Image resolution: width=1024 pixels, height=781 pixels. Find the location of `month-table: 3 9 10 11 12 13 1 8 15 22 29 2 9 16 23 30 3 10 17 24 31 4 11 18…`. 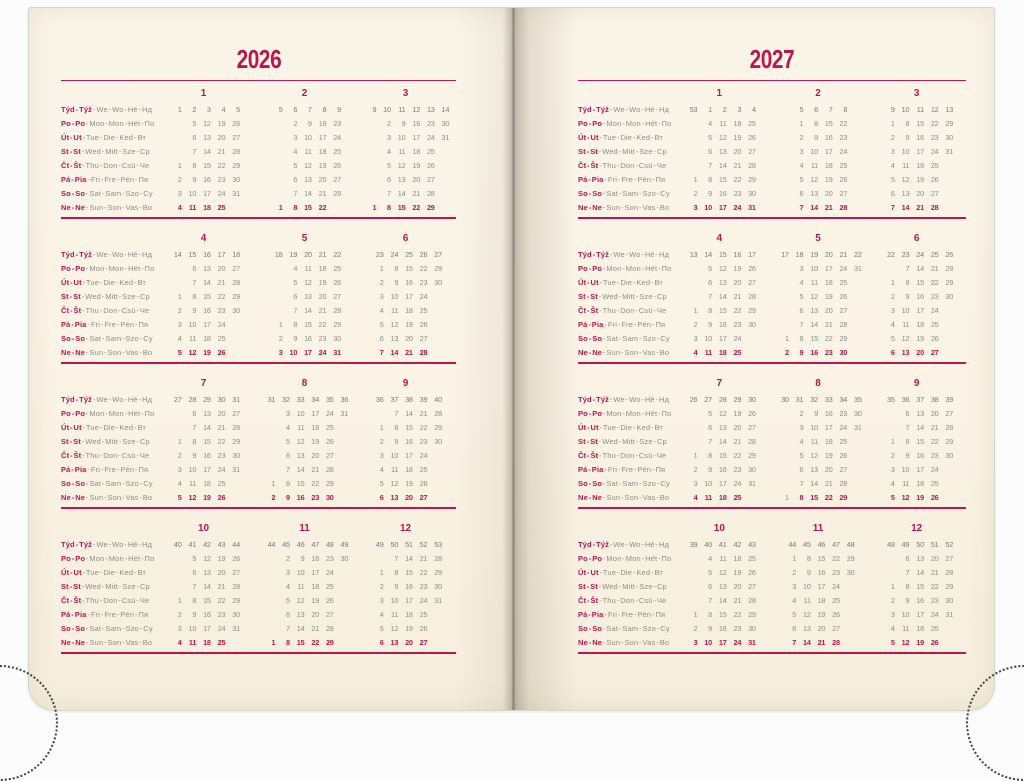

month-table: 3 9 10 11 12 13 1 8 15 22 29 2 9 16 23 30 3 10 17 24 31 4 11 18… is located at coordinates (916, 150).